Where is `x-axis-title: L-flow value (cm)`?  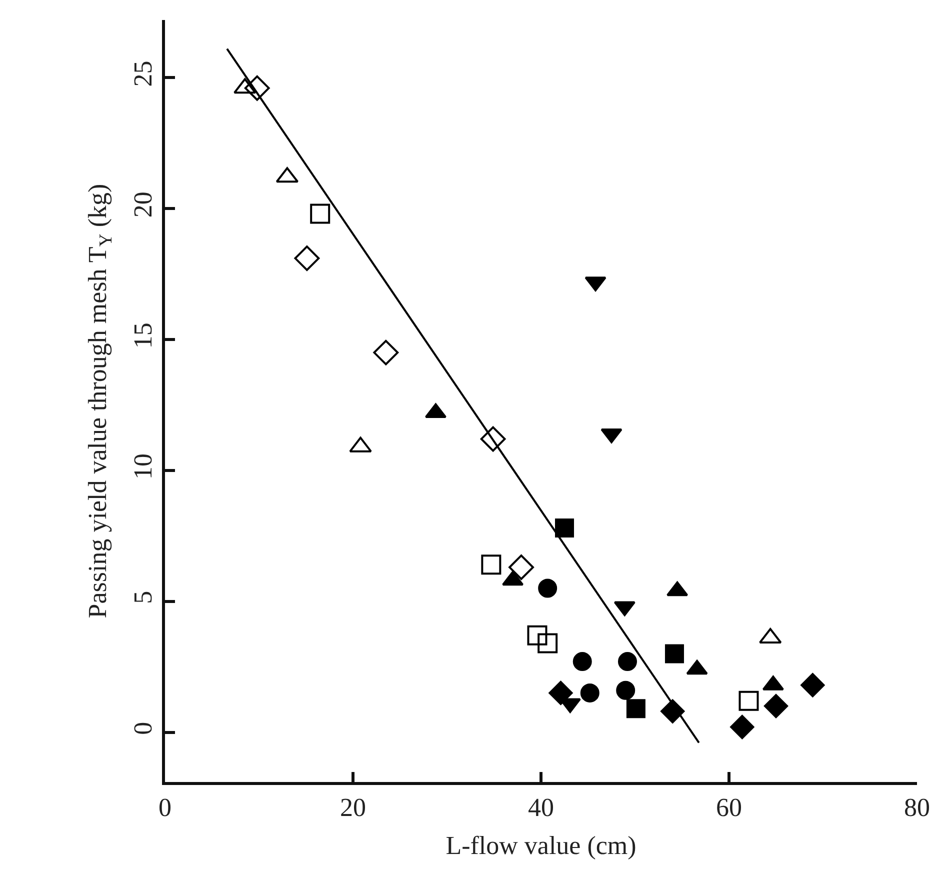
x-axis-title: L-flow value (cm) is located at coordinates (541, 845).